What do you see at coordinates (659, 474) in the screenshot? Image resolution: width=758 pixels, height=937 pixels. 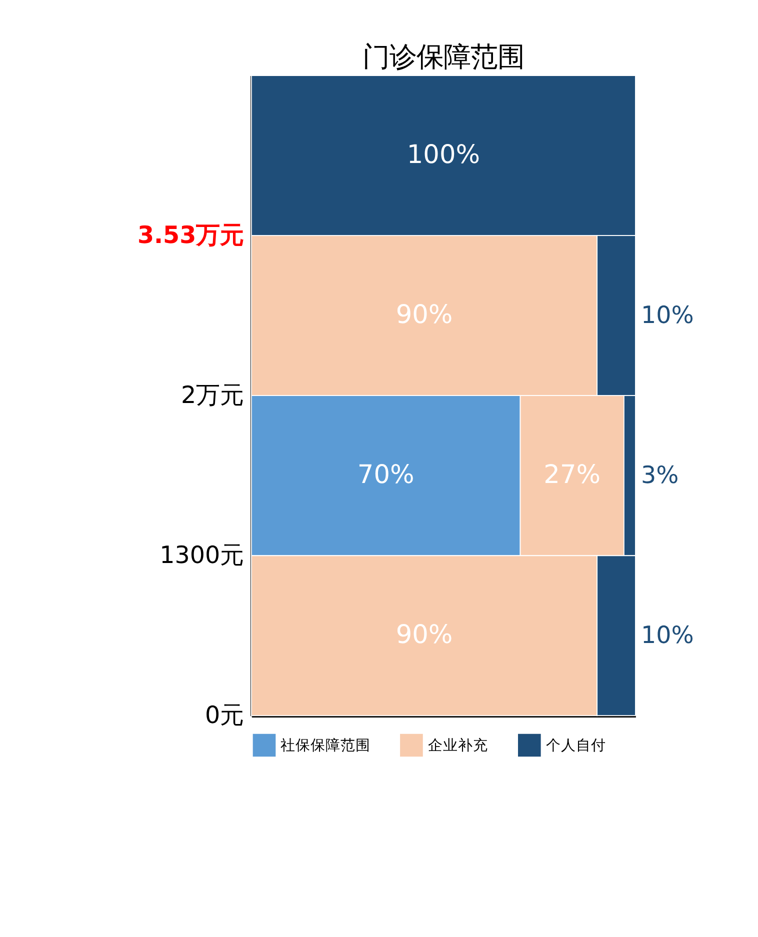 I see `data-label: 3%` at bounding box center [659, 474].